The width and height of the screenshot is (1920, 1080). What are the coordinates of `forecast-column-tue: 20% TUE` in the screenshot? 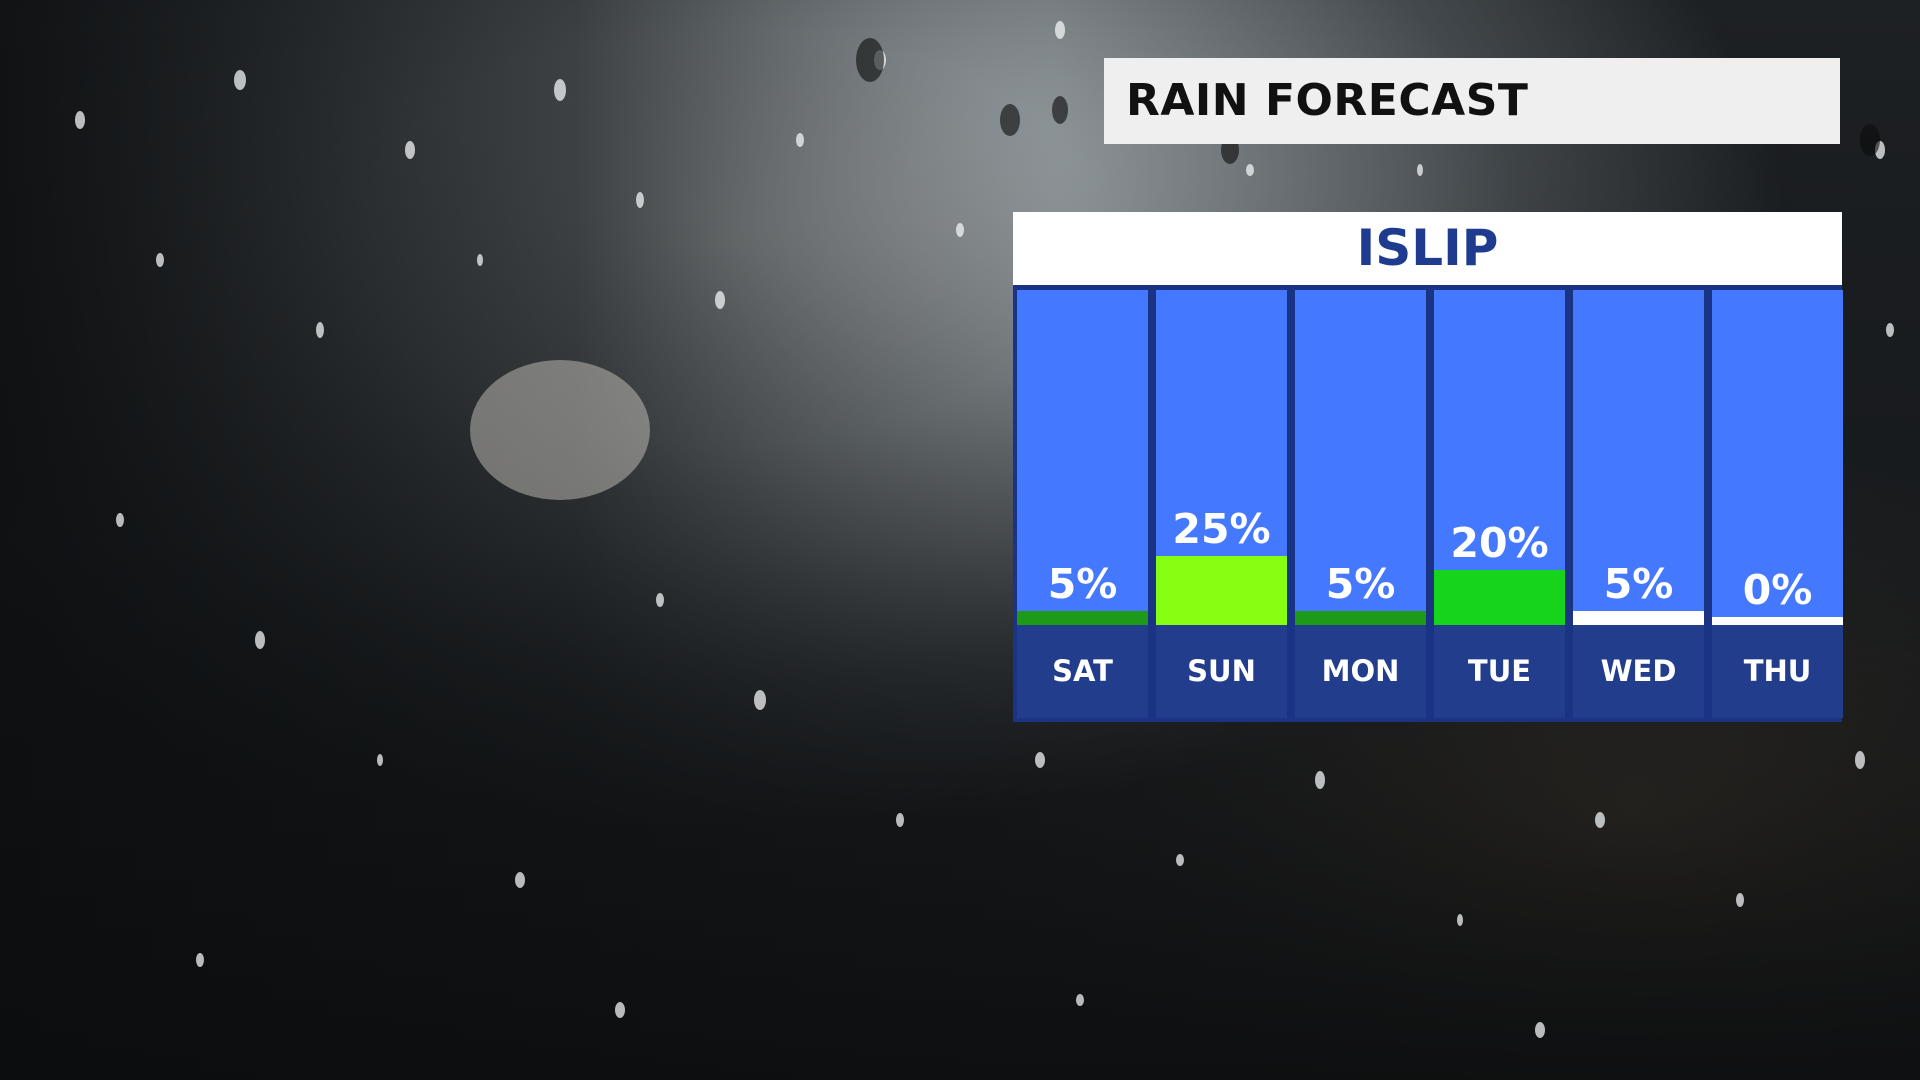 It's located at (1499, 504).